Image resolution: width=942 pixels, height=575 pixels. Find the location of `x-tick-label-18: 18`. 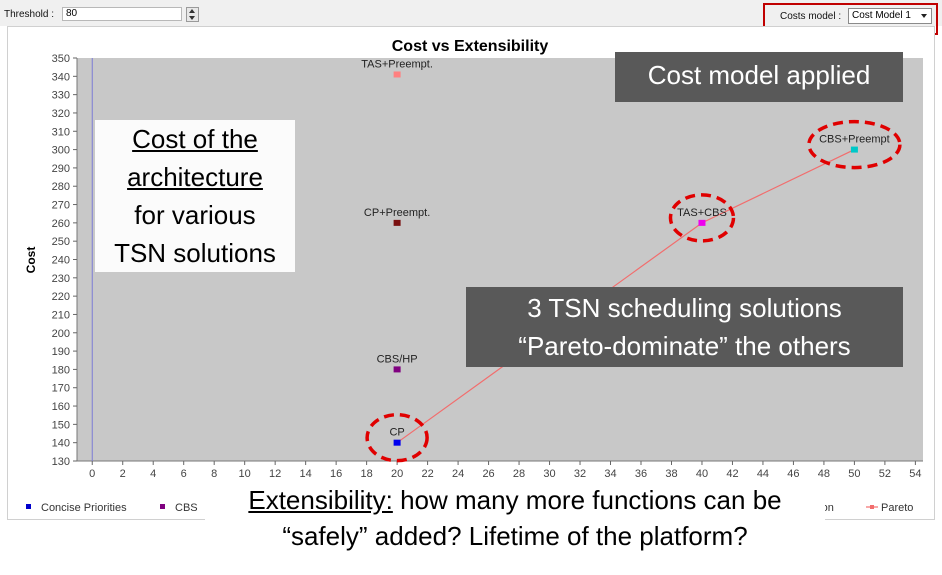

x-tick-label-18: 18 is located at coordinates (366, 474).